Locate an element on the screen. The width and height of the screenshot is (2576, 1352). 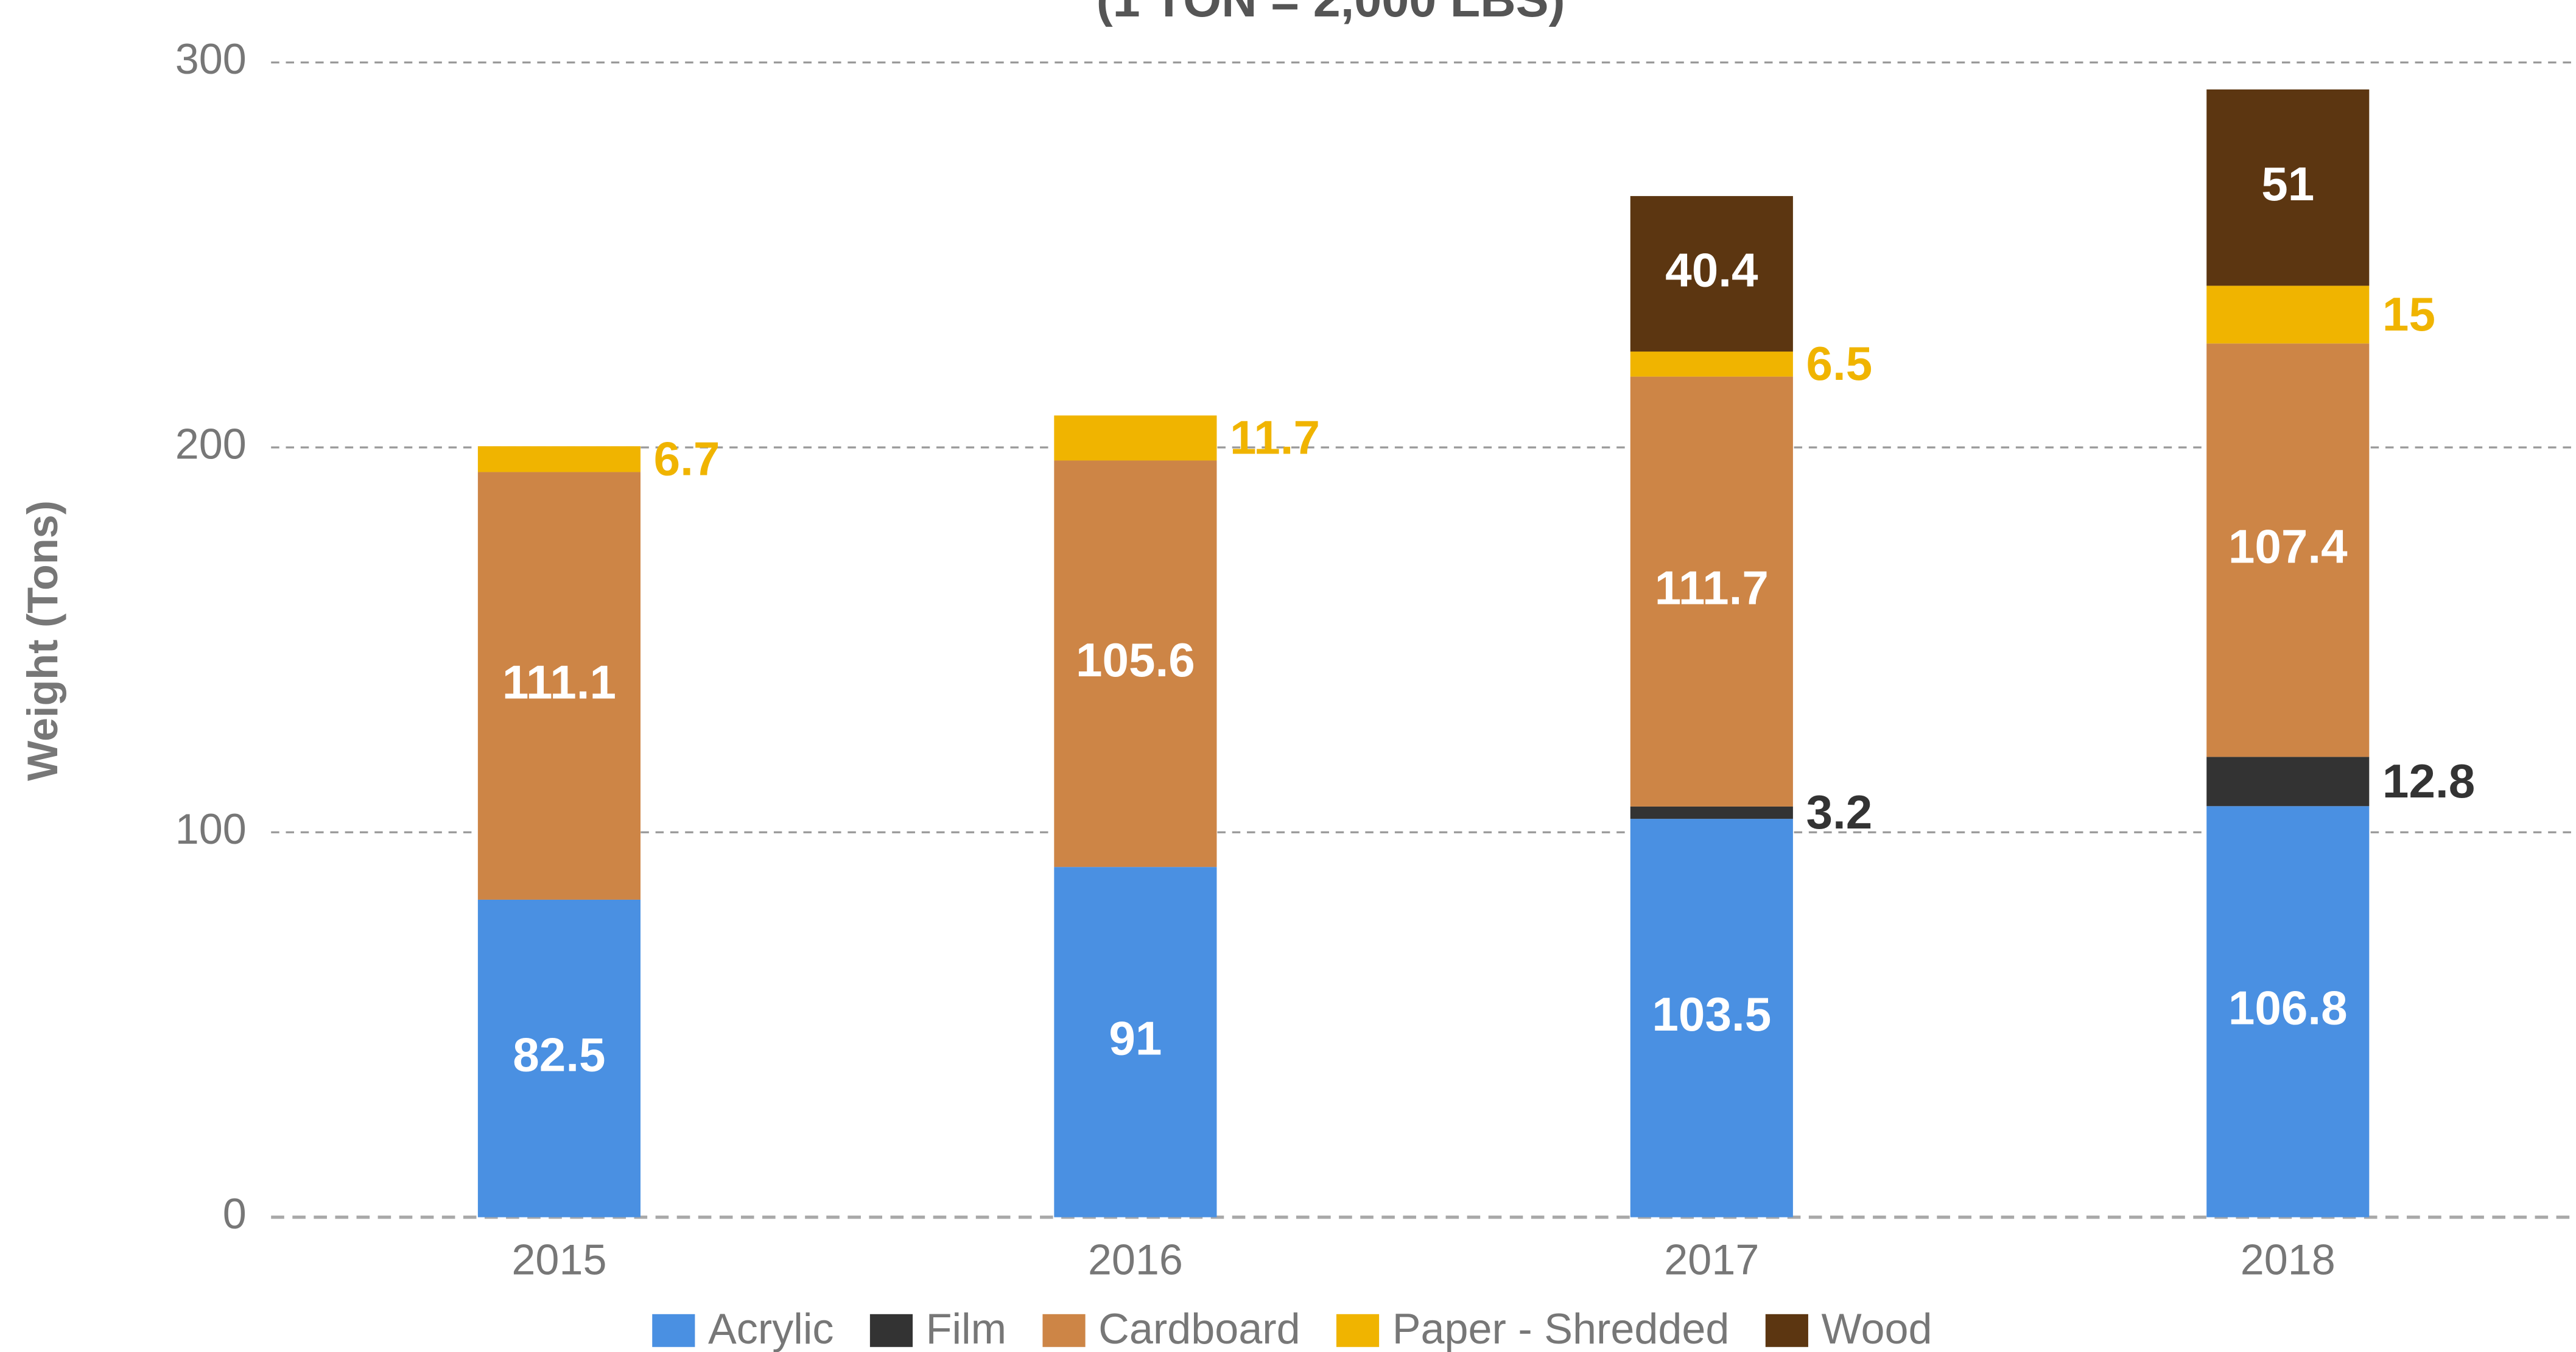
data-label: 6.7 is located at coordinates (687, 458).